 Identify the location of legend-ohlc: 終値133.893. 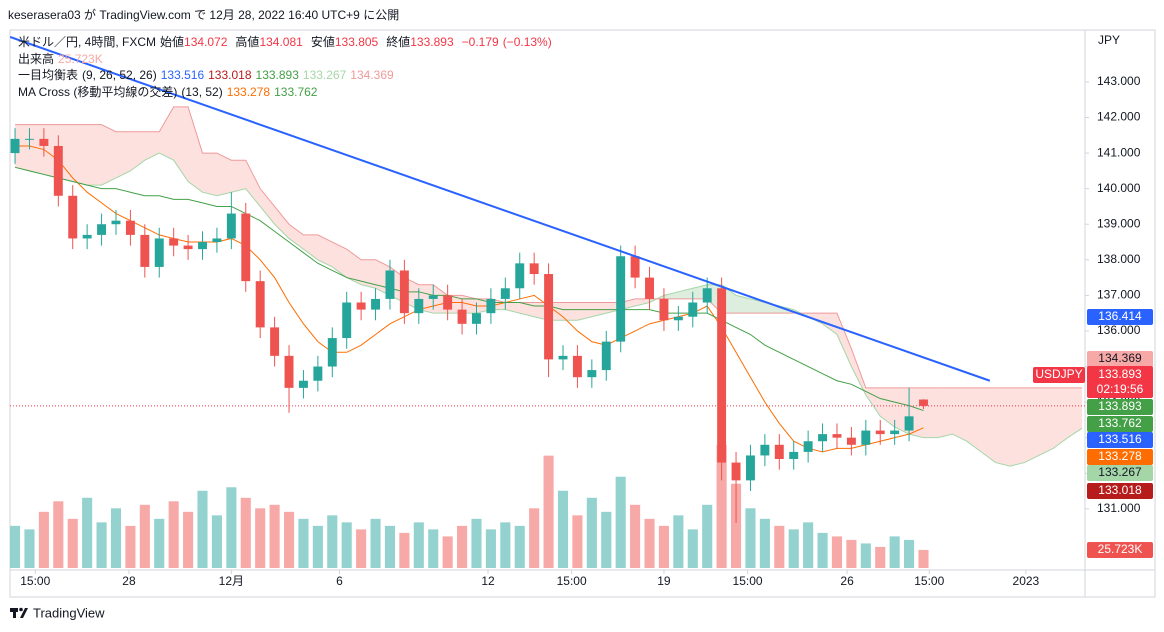
(421, 42).